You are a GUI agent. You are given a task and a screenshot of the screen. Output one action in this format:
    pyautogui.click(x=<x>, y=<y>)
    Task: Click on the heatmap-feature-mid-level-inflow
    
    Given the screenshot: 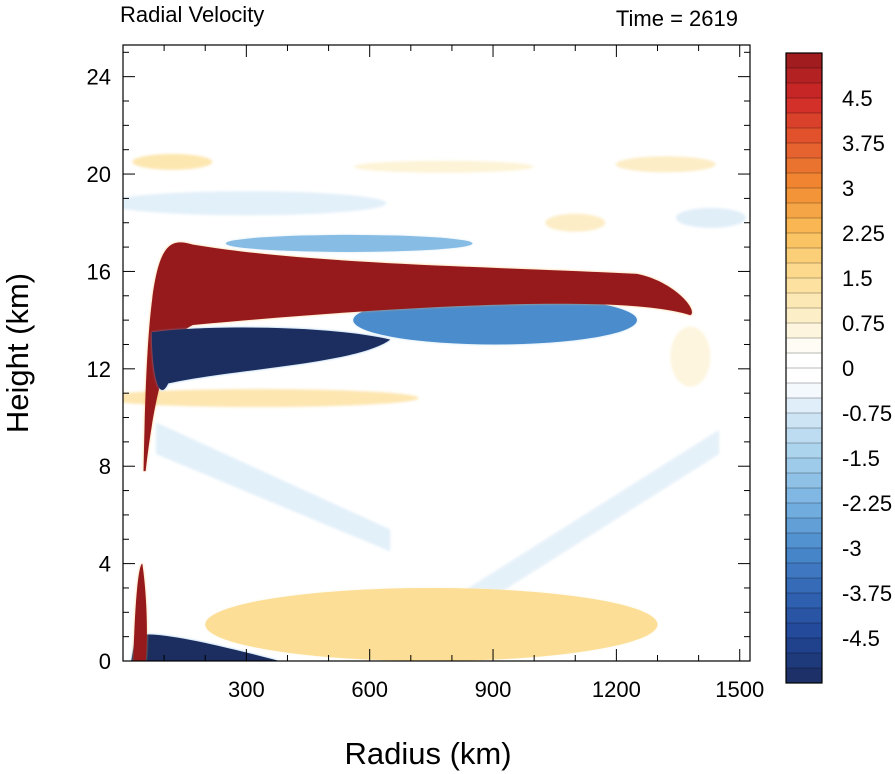 What is the action you would take?
    pyautogui.click(x=495, y=320)
    